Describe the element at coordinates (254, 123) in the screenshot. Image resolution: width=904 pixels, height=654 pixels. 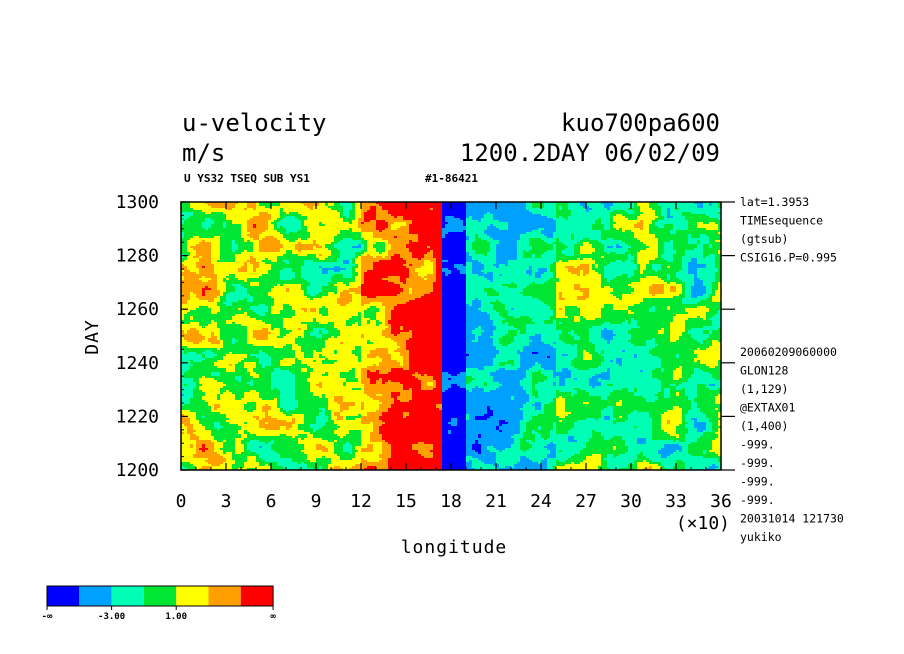
I see `chart-title: u-velocity` at that location.